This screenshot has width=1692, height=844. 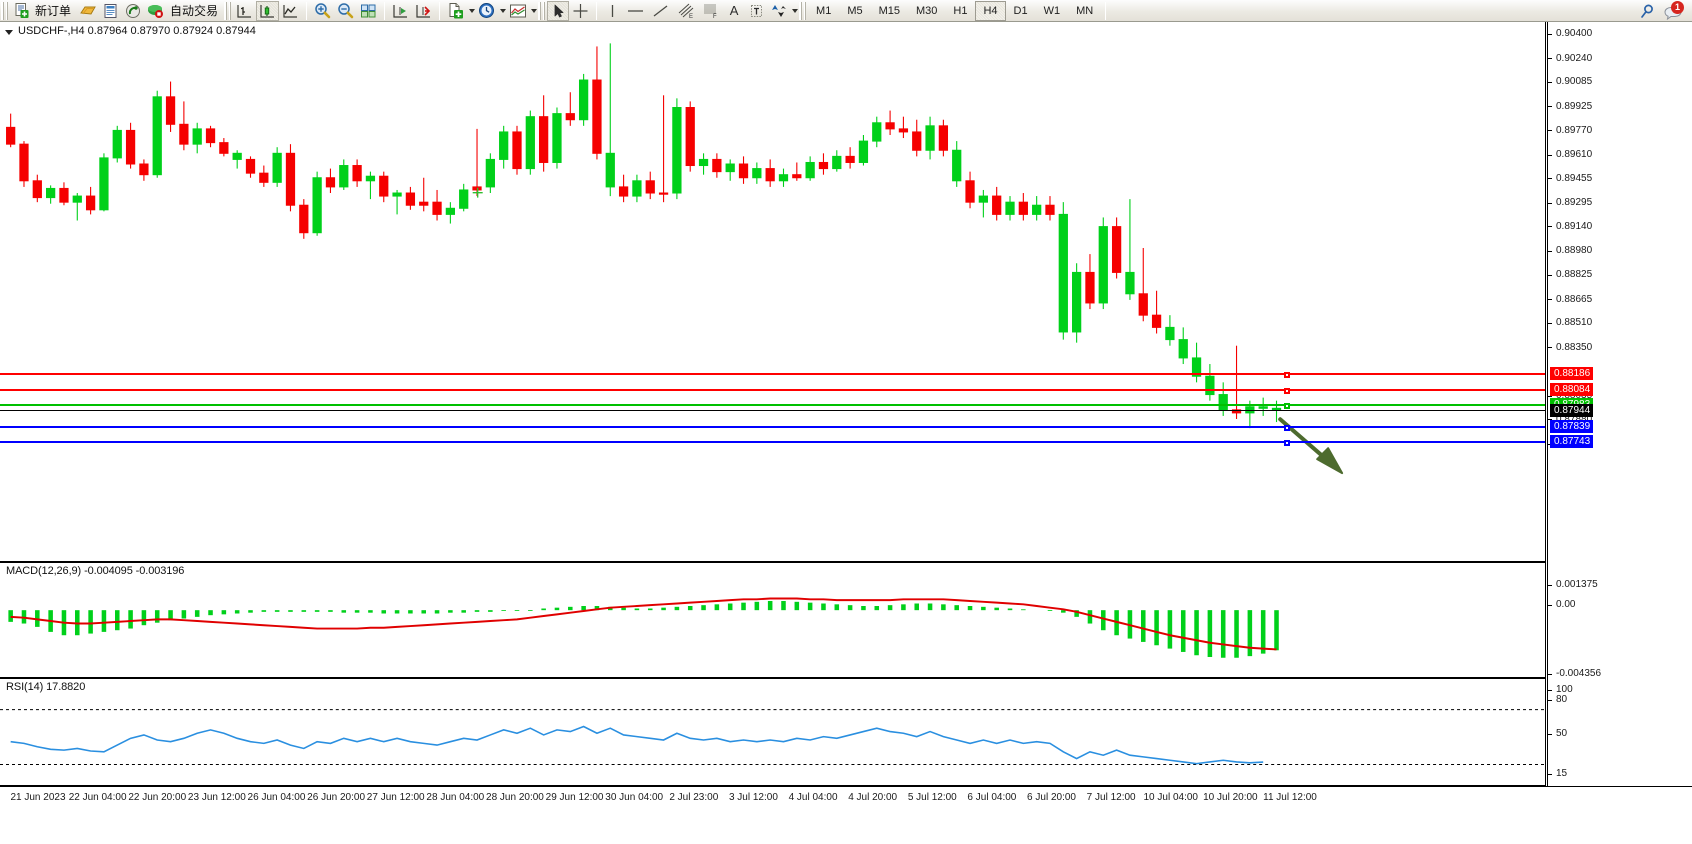 What do you see at coordinates (1557, 733) in the screenshot?
I see `rsi-tick: 50` at bounding box center [1557, 733].